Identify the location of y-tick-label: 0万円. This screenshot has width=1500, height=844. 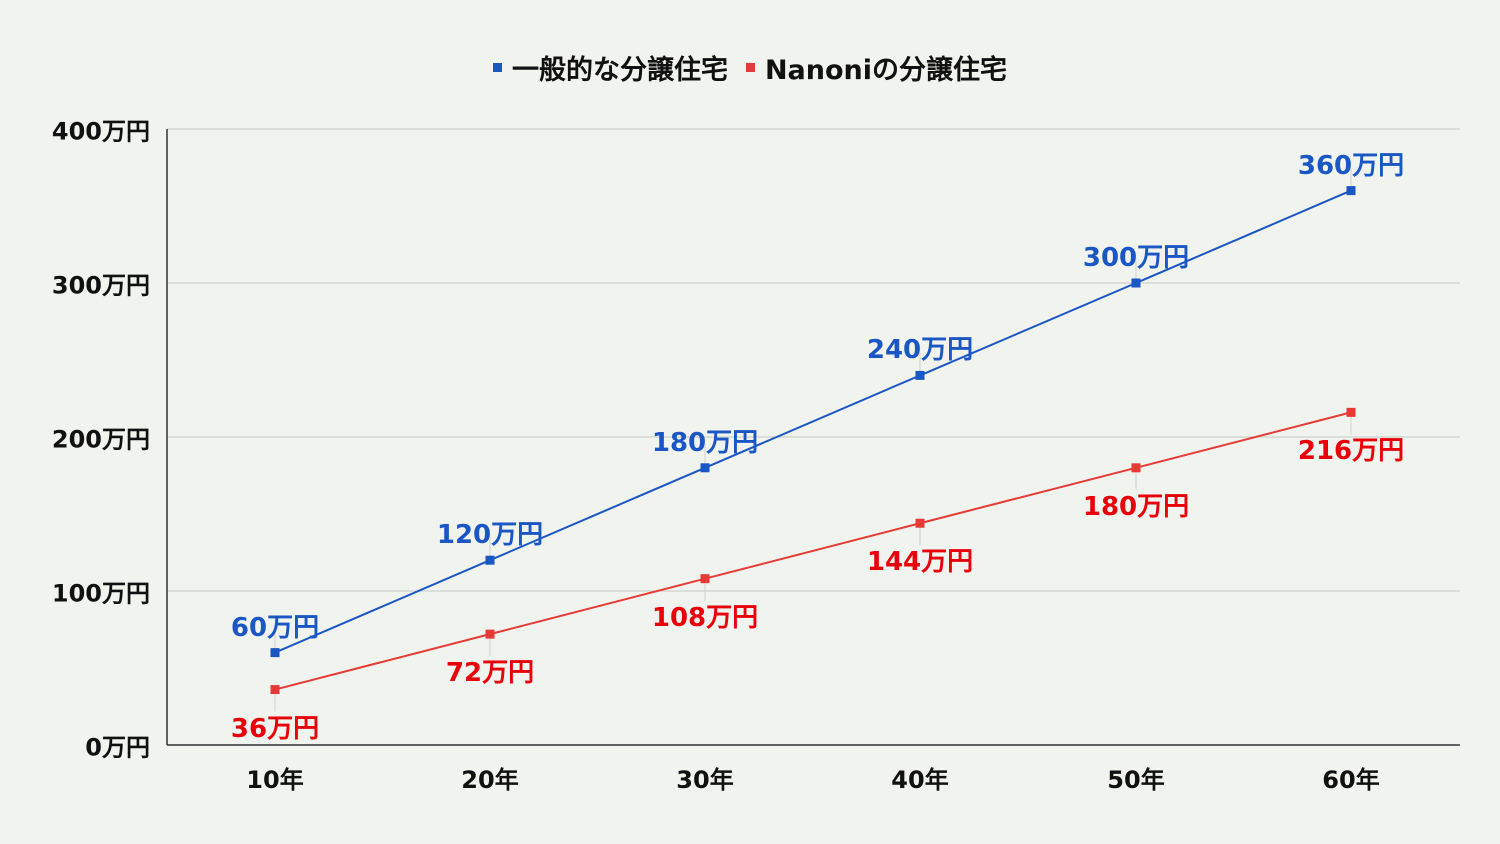
(117, 747).